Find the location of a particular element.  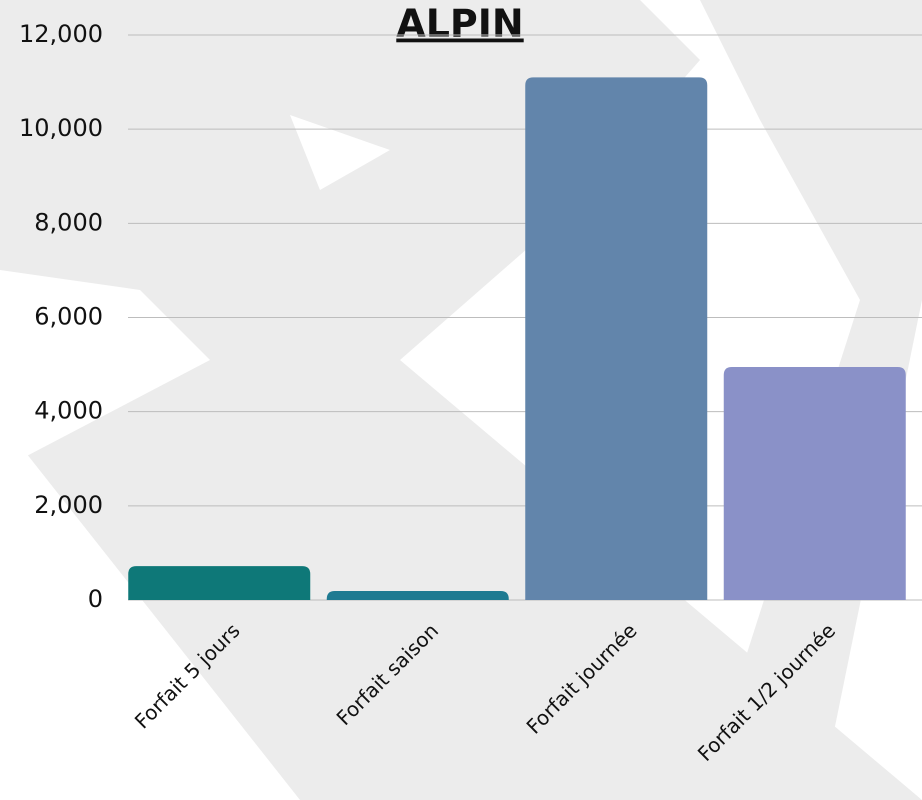

y-tick-label: 2,000 is located at coordinates (68, 505).